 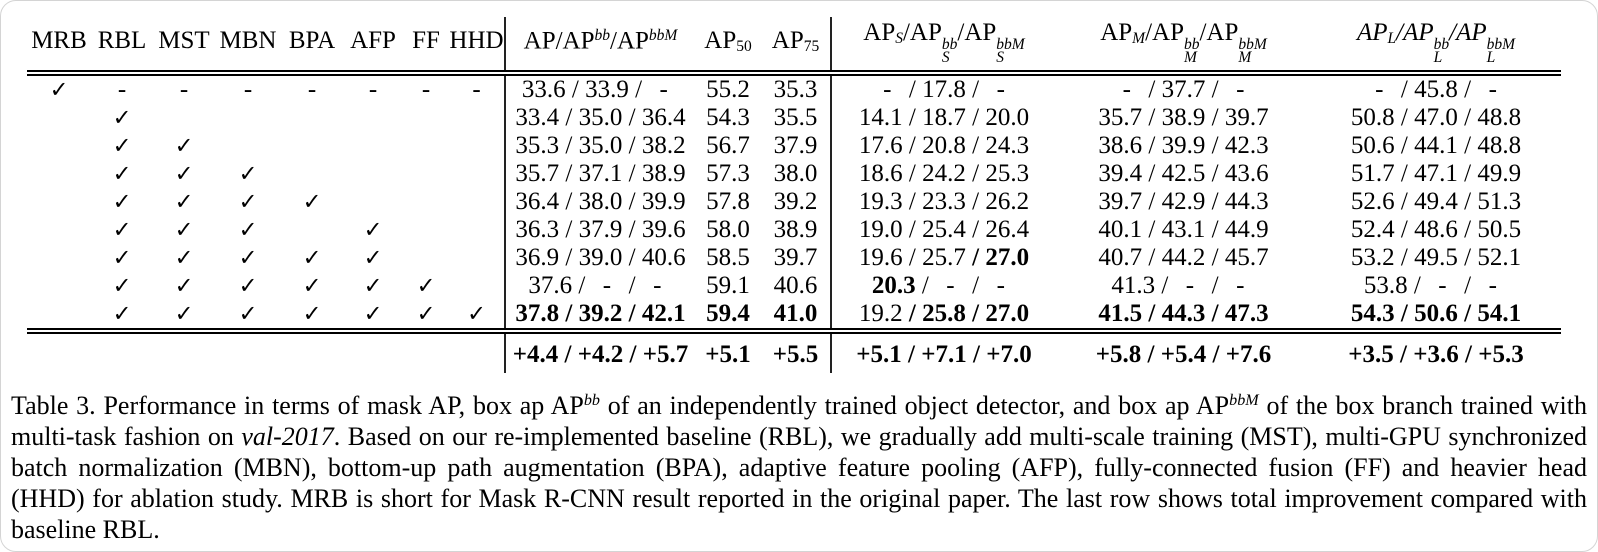 What do you see at coordinates (599, 201) in the screenshot?
I see `value-cell-ap: 36.4 / 38.0 / 39.9` at bounding box center [599, 201].